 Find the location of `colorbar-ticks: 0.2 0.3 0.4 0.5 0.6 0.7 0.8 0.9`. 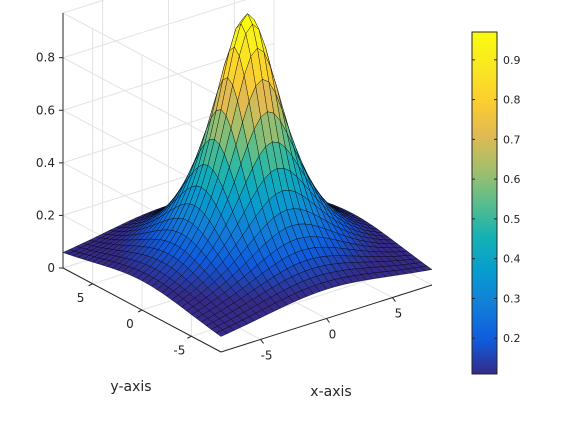

colorbar-ticks: 0.2 0.3 0.4 0.5 0.6 0.7 0.8 0.9 is located at coordinates (496, 199).